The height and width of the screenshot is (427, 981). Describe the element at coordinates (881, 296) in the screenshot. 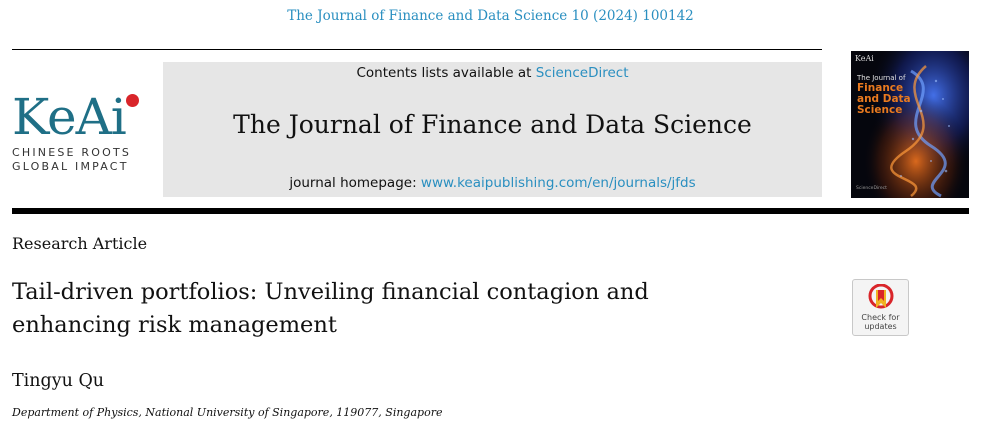

I see `bookmark-icon` at that location.